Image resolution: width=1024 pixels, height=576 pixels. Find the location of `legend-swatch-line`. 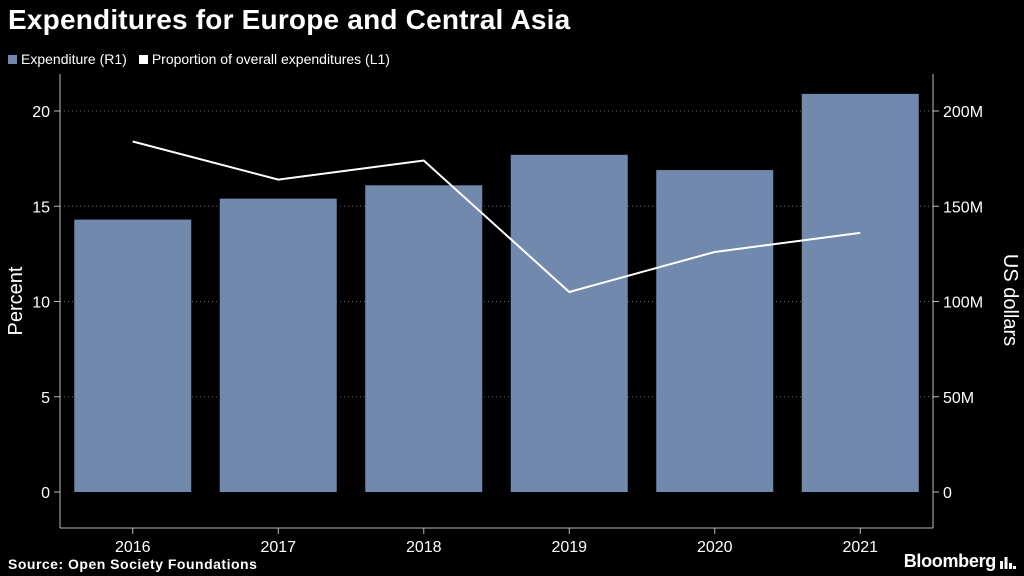

legend-swatch-line is located at coordinates (143, 59).